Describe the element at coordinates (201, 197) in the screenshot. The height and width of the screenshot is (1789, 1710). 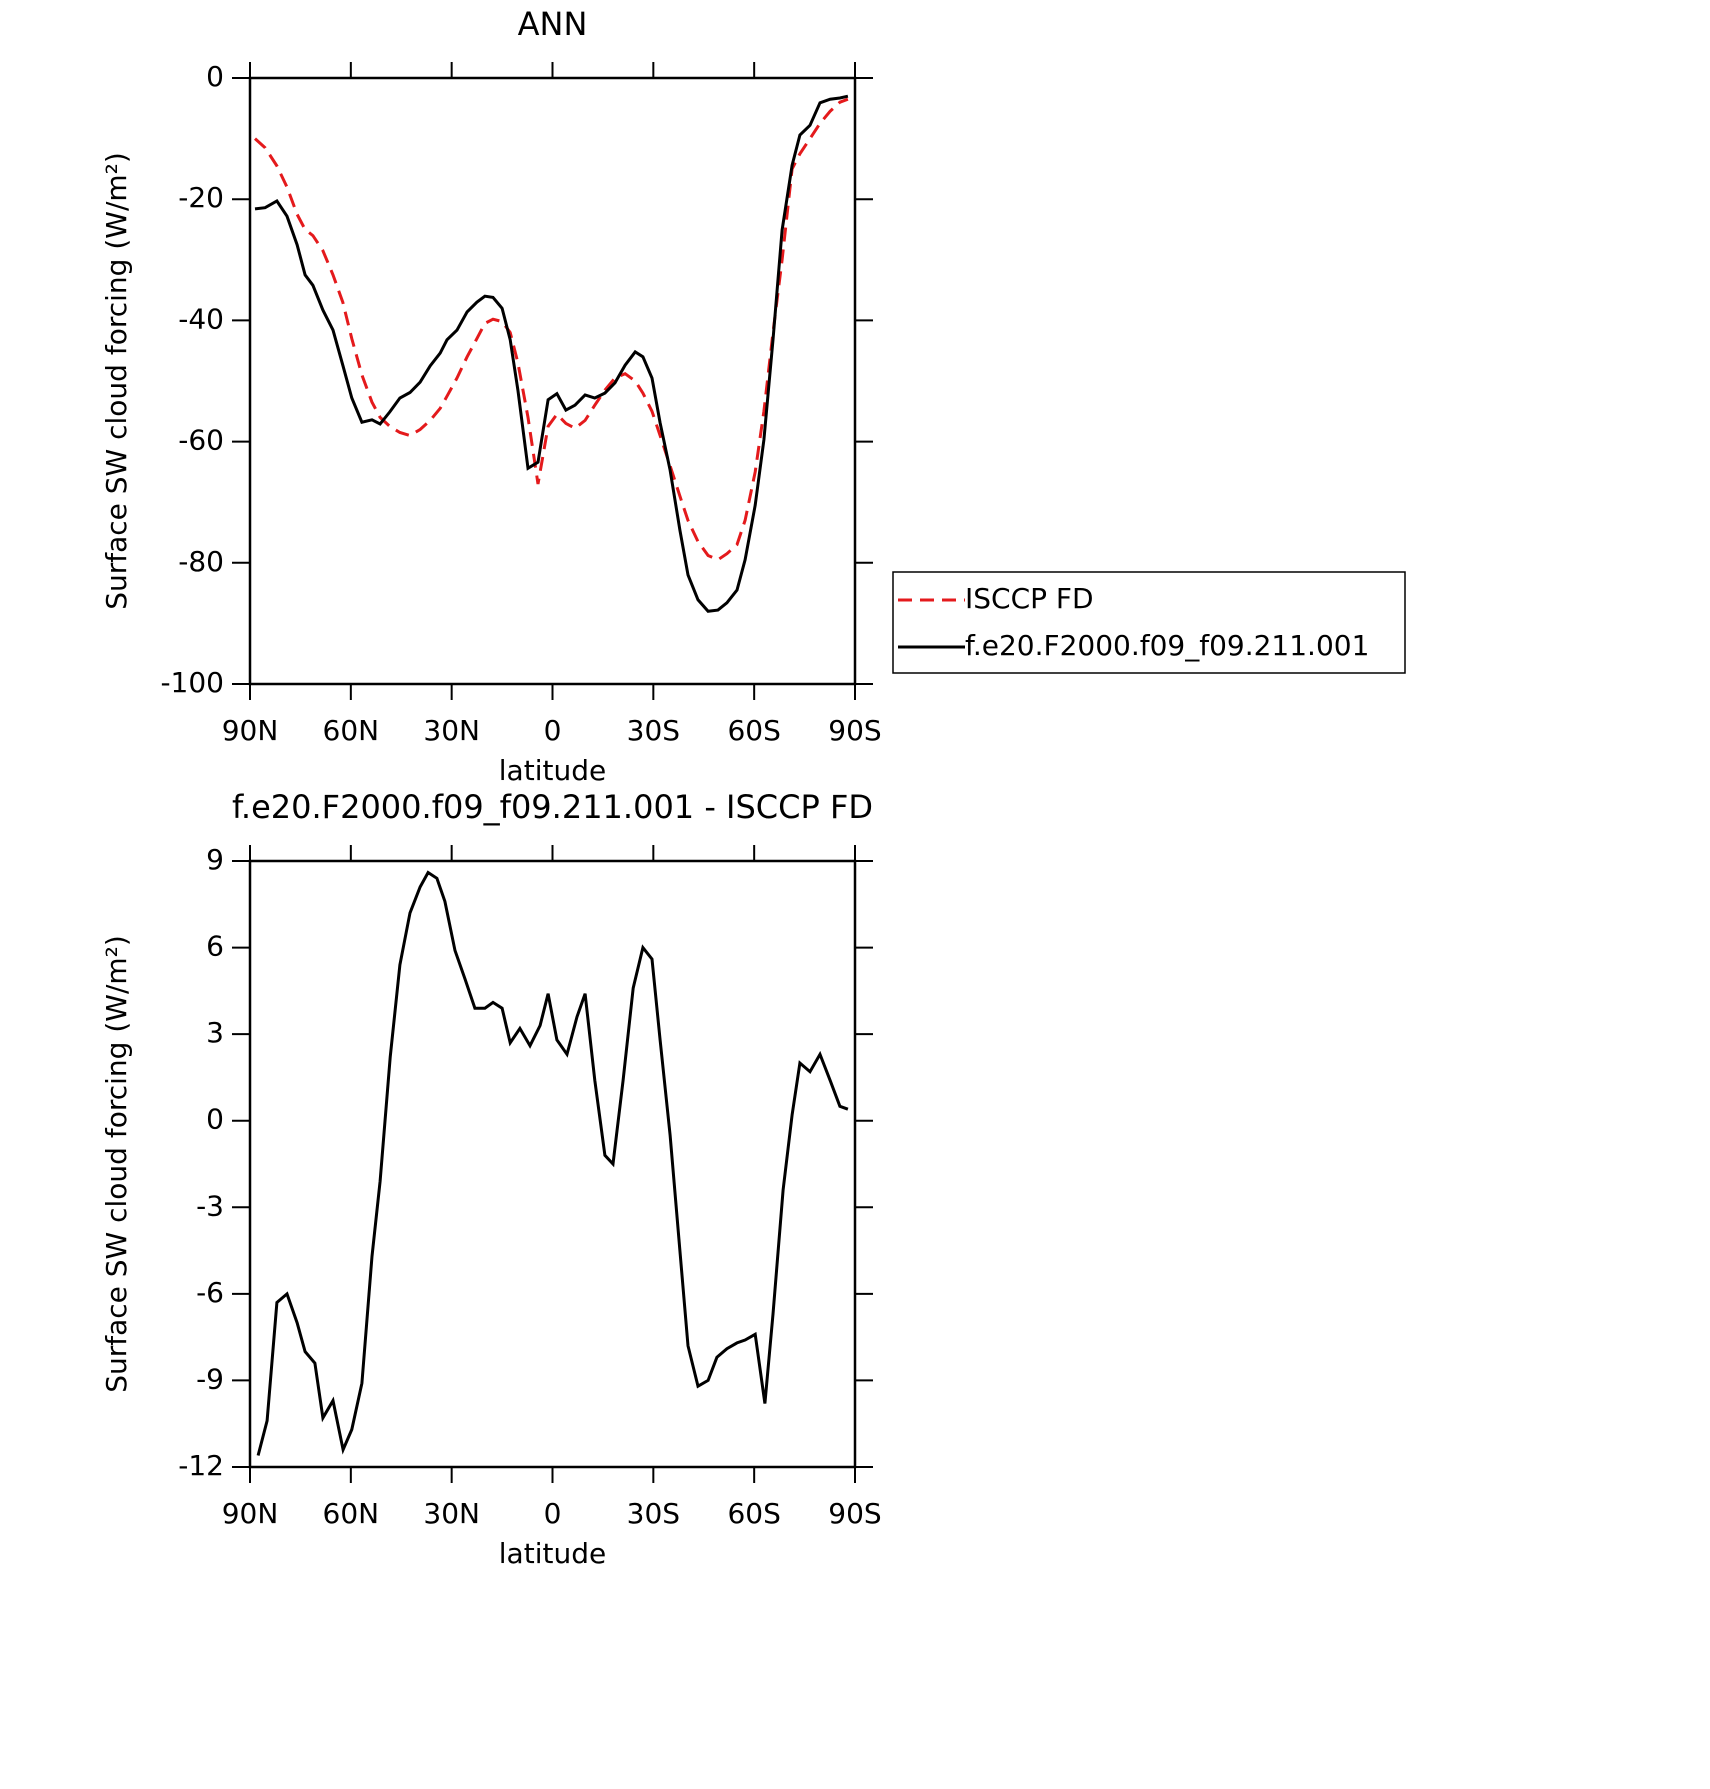
I see `y-tick-label: -20` at that location.